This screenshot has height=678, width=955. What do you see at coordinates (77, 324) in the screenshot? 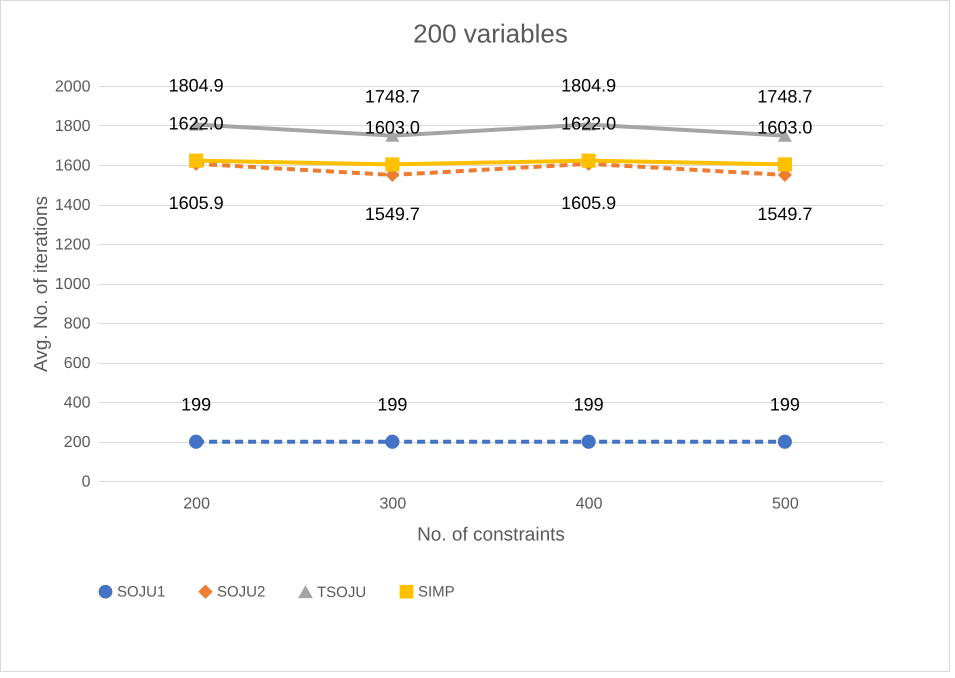
I see `y-tick-label: 800` at bounding box center [77, 324].